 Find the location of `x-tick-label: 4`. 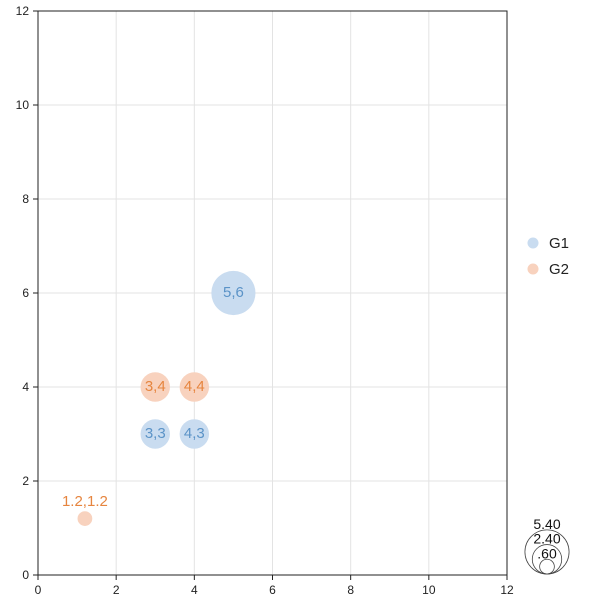

x-tick-label: 4 is located at coordinates (194, 590).